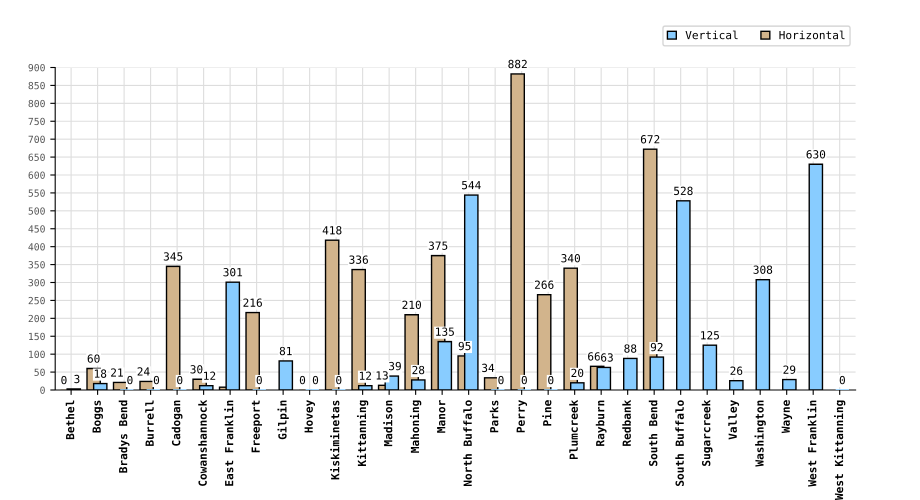 This screenshot has width=920, height=500. What do you see at coordinates (286, 351) in the screenshot?
I see `data-label: 81` at bounding box center [286, 351].